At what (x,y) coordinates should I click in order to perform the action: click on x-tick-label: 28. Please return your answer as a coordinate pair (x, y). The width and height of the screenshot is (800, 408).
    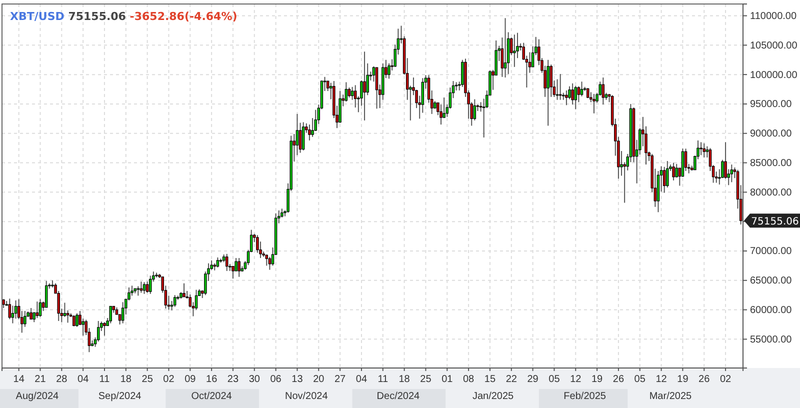
    Looking at the image, I should click on (62, 380).